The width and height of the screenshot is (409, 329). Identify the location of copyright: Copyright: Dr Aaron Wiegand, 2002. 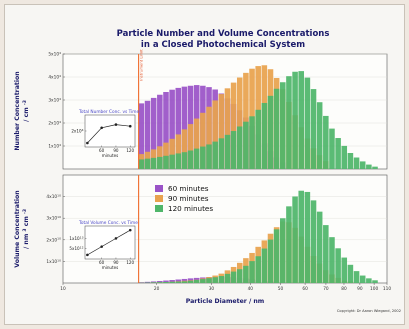
(369, 311).